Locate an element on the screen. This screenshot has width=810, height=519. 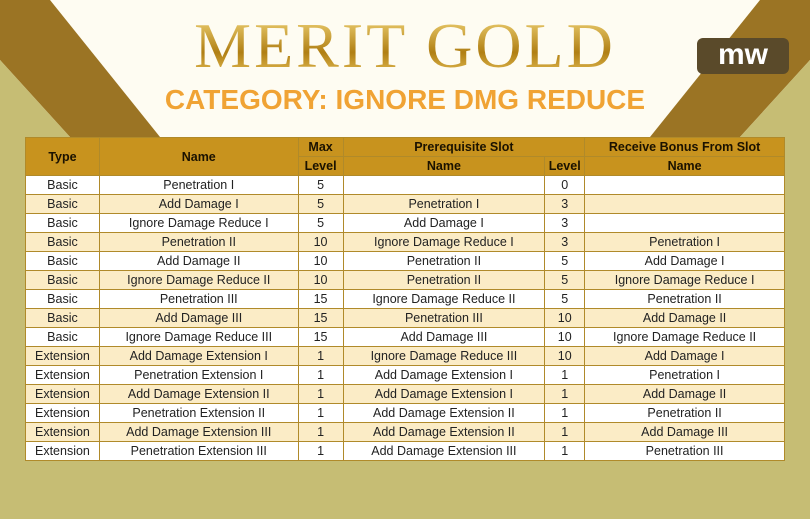
corner-right is located at coordinates (775, 98).